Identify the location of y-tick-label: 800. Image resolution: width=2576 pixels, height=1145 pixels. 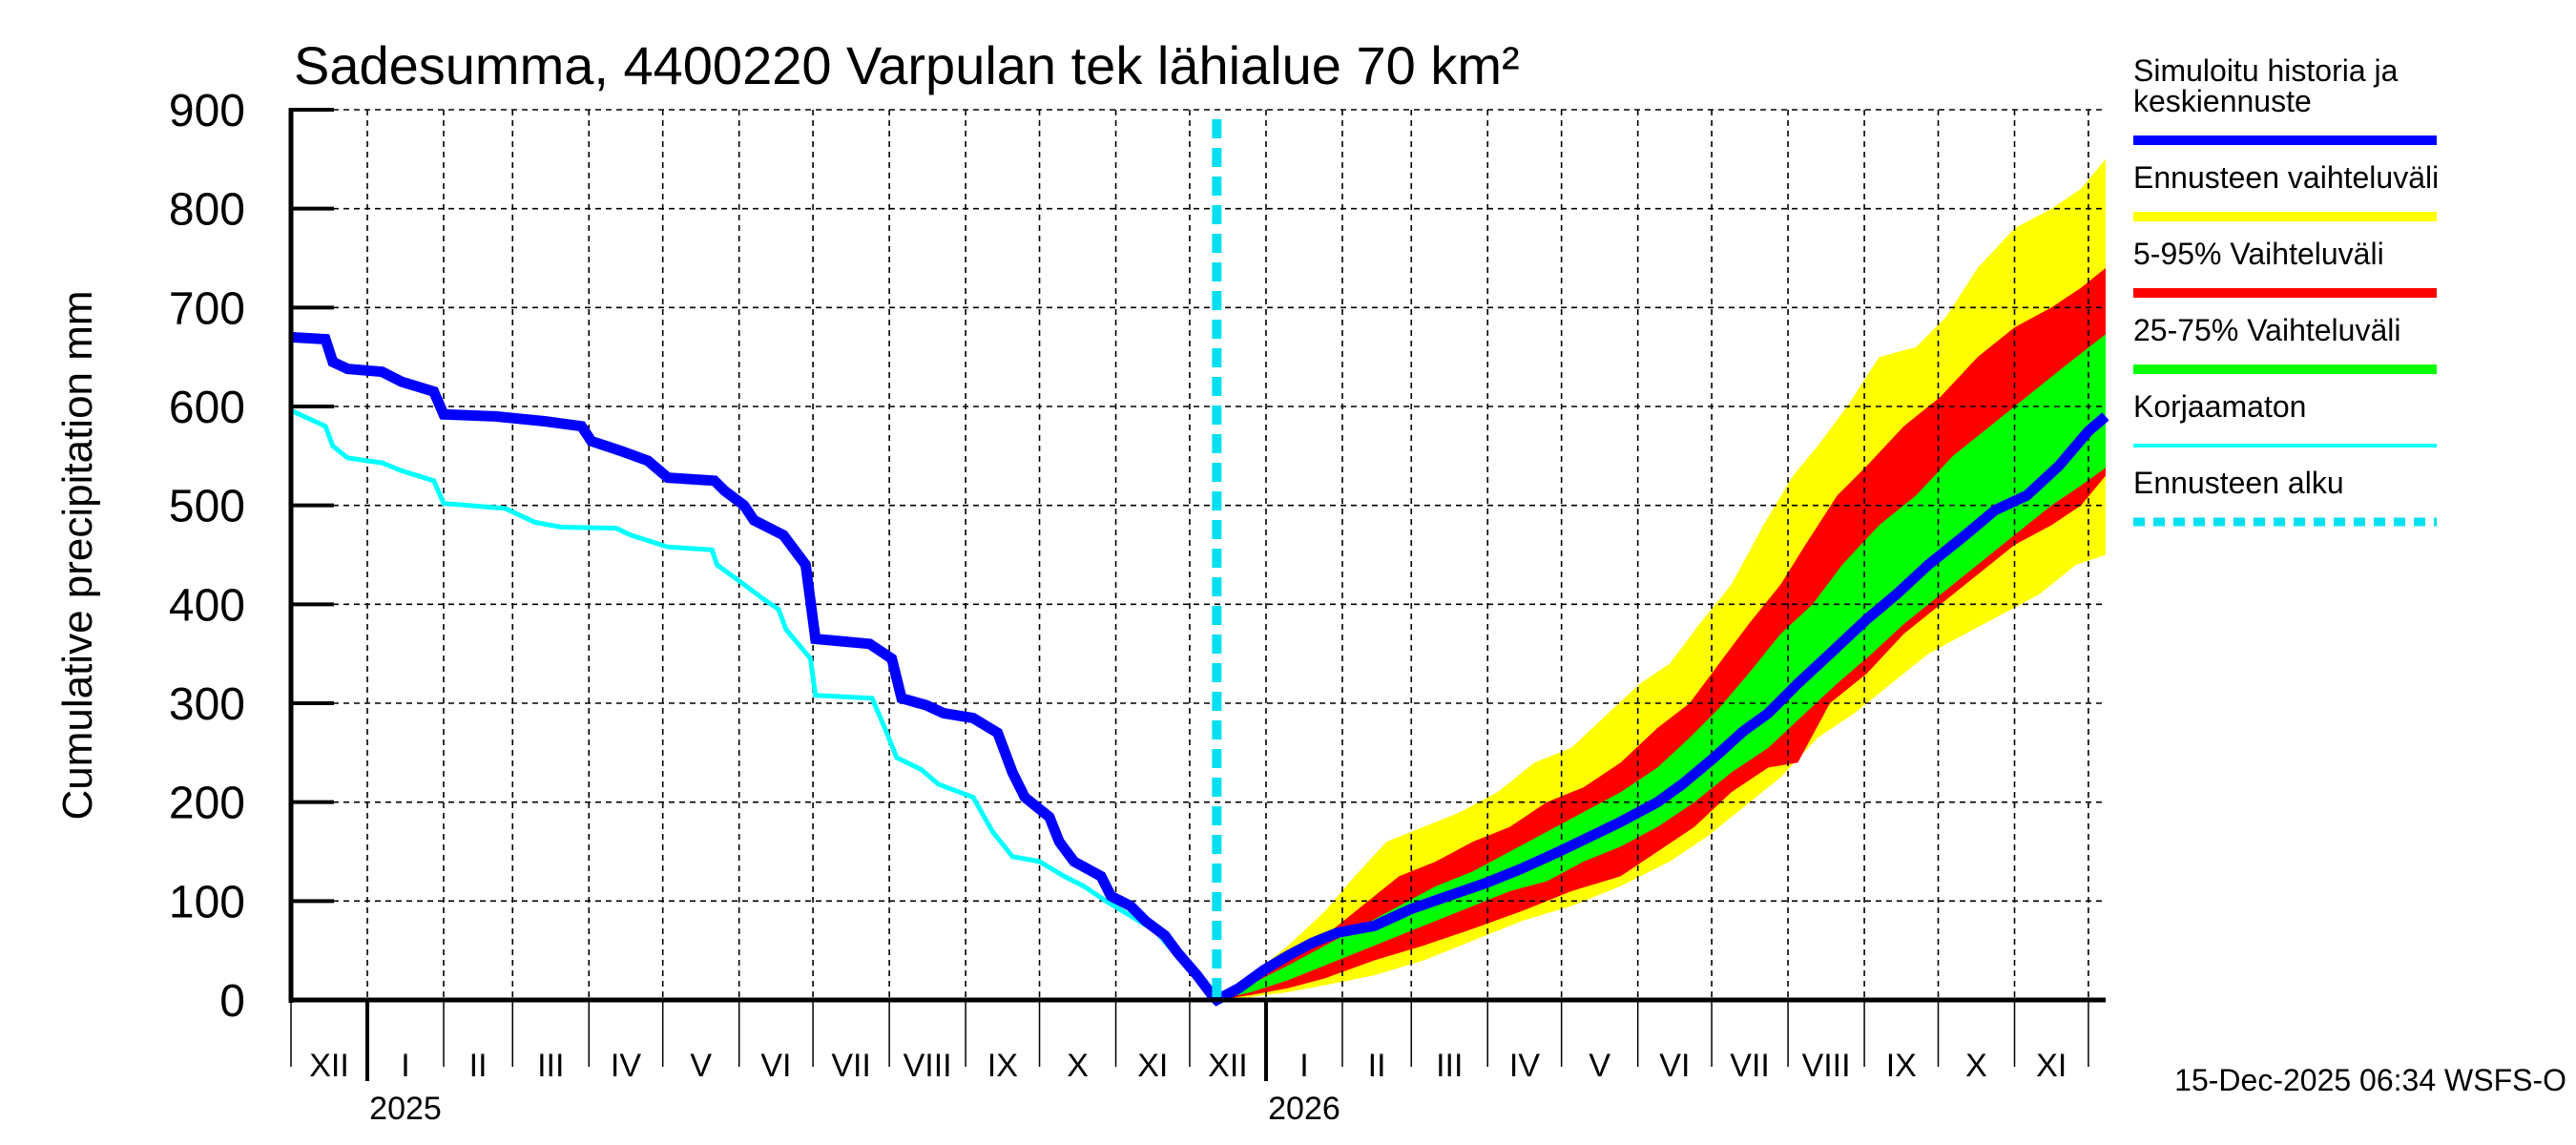
(207, 211).